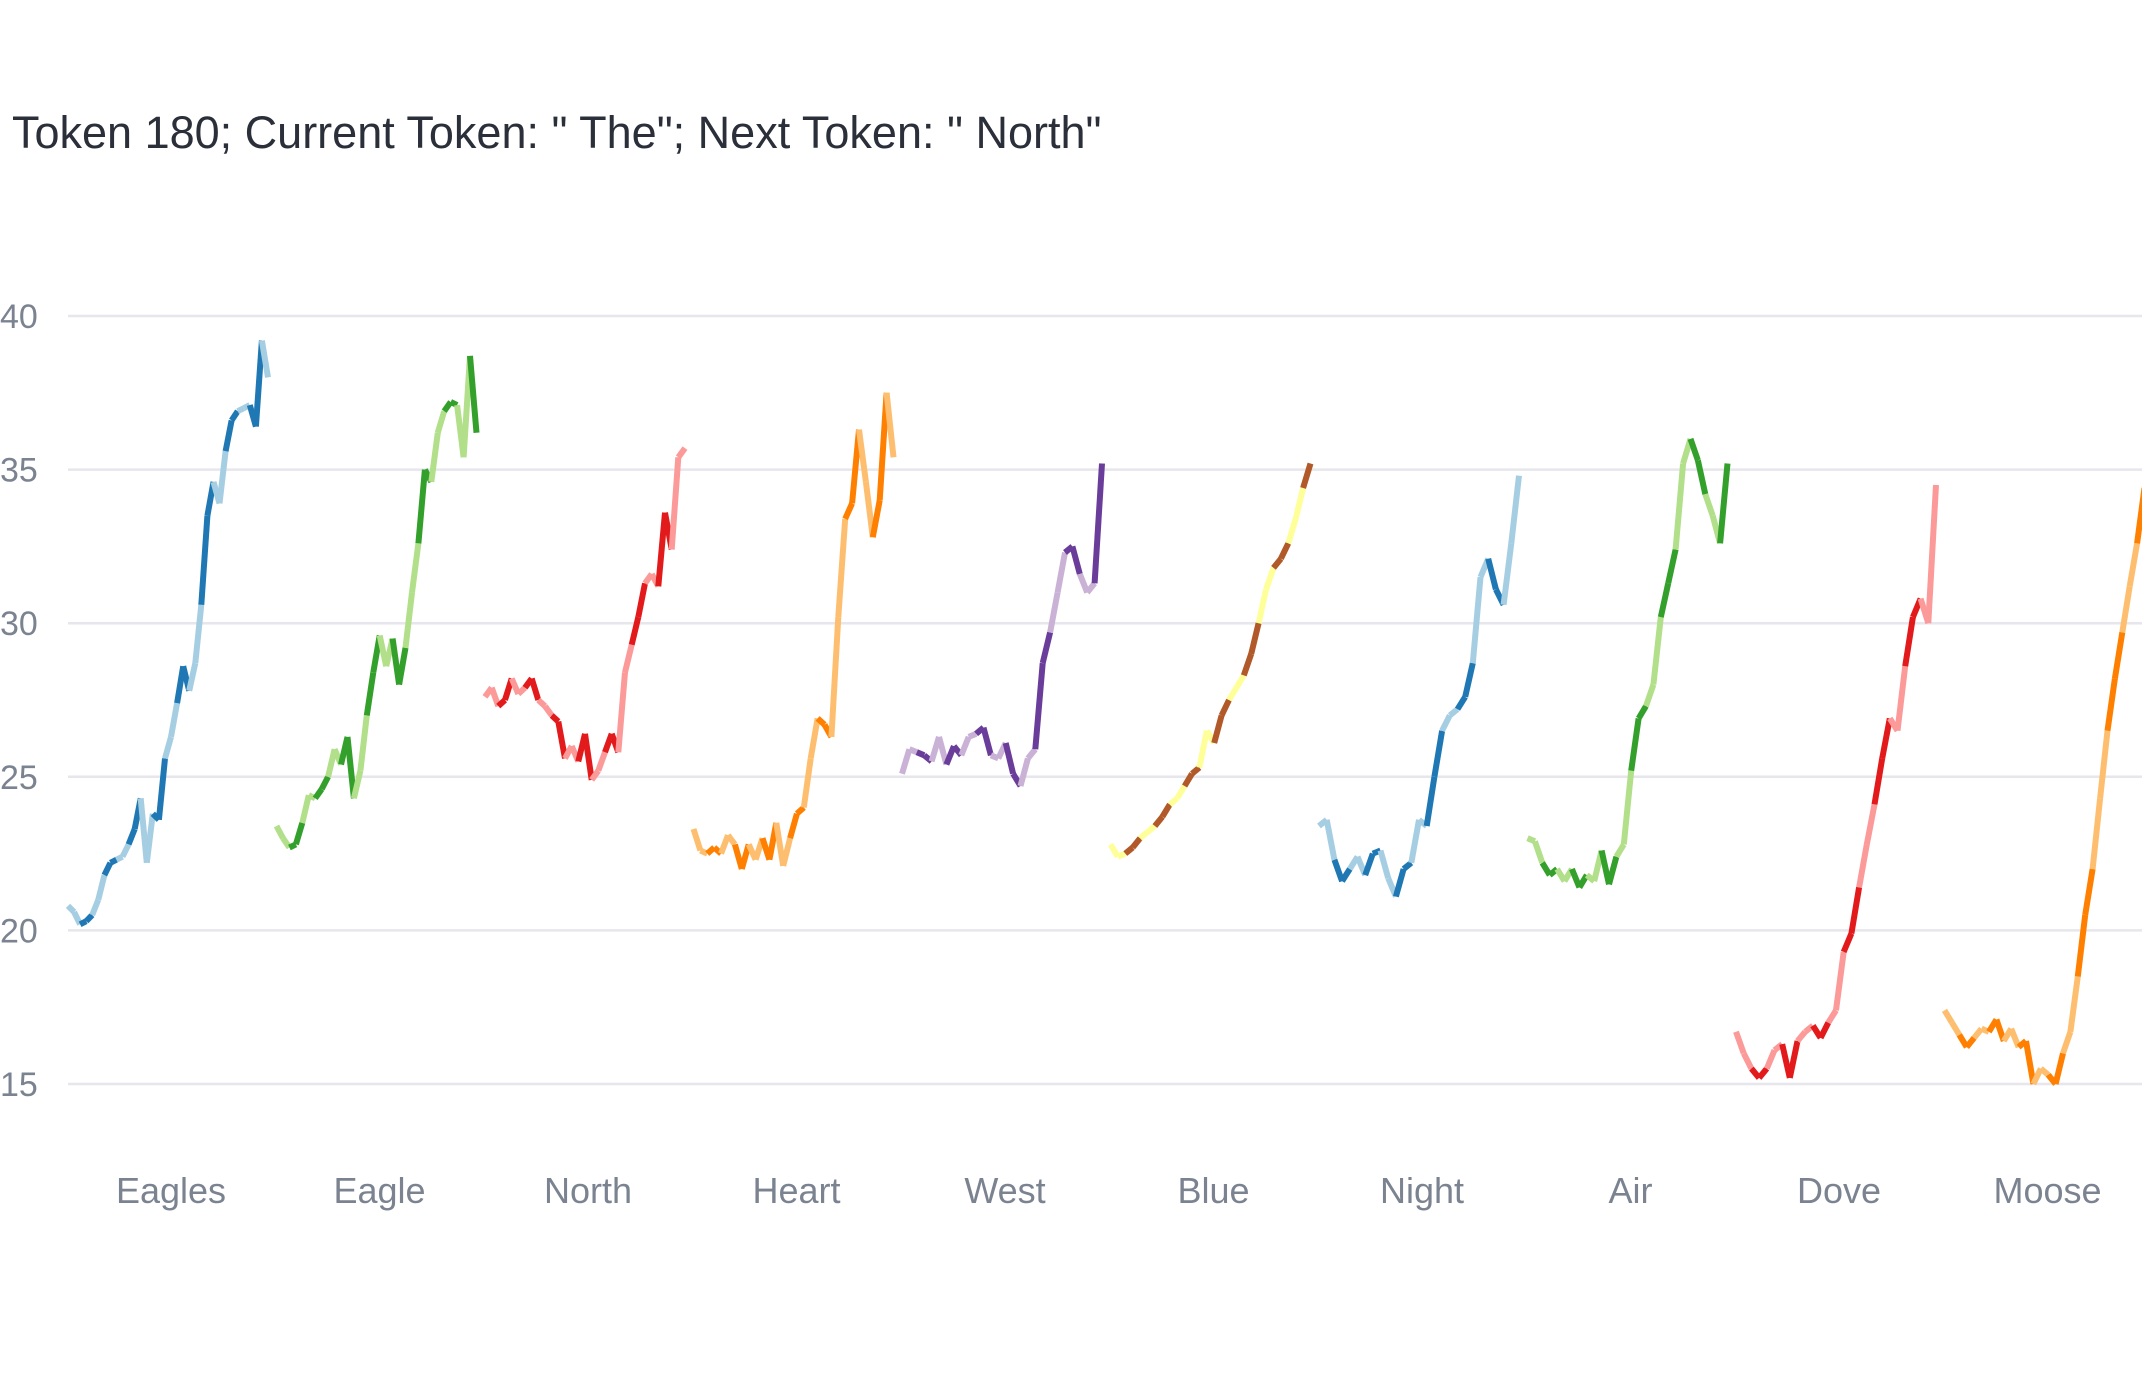 This screenshot has width=2142, height=1380. What do you see at coordinates (588, 1190) in the screenshot?
I see `x-tick-label-north: North` at bounding box center [588, 1190].